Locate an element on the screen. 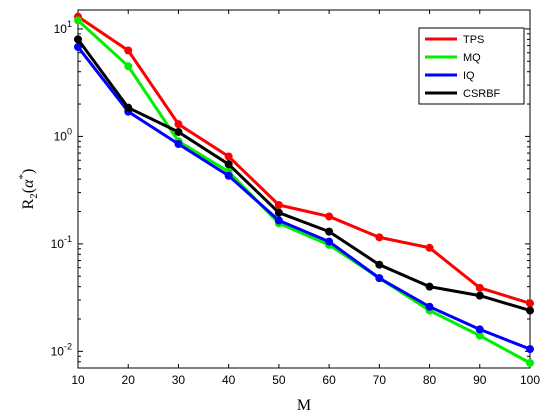  legend-box is located at coordinates (471, 66).